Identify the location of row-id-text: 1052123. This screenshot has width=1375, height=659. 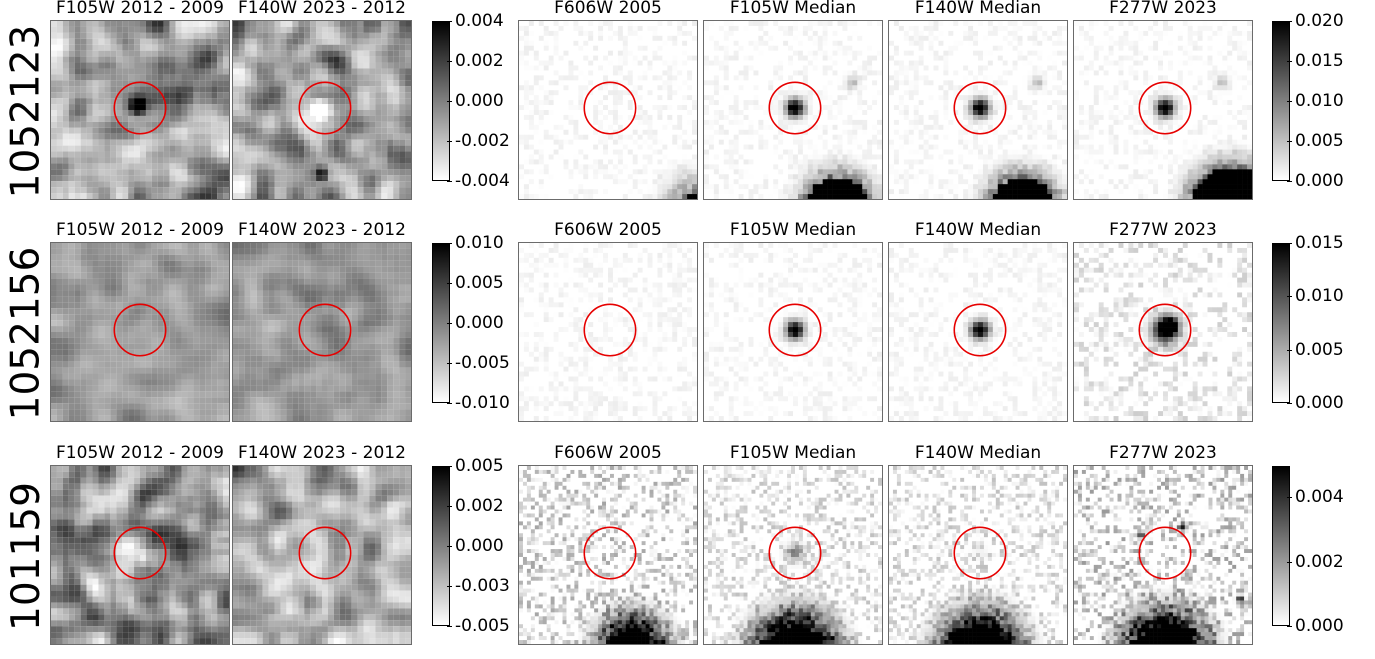
(26, 111).